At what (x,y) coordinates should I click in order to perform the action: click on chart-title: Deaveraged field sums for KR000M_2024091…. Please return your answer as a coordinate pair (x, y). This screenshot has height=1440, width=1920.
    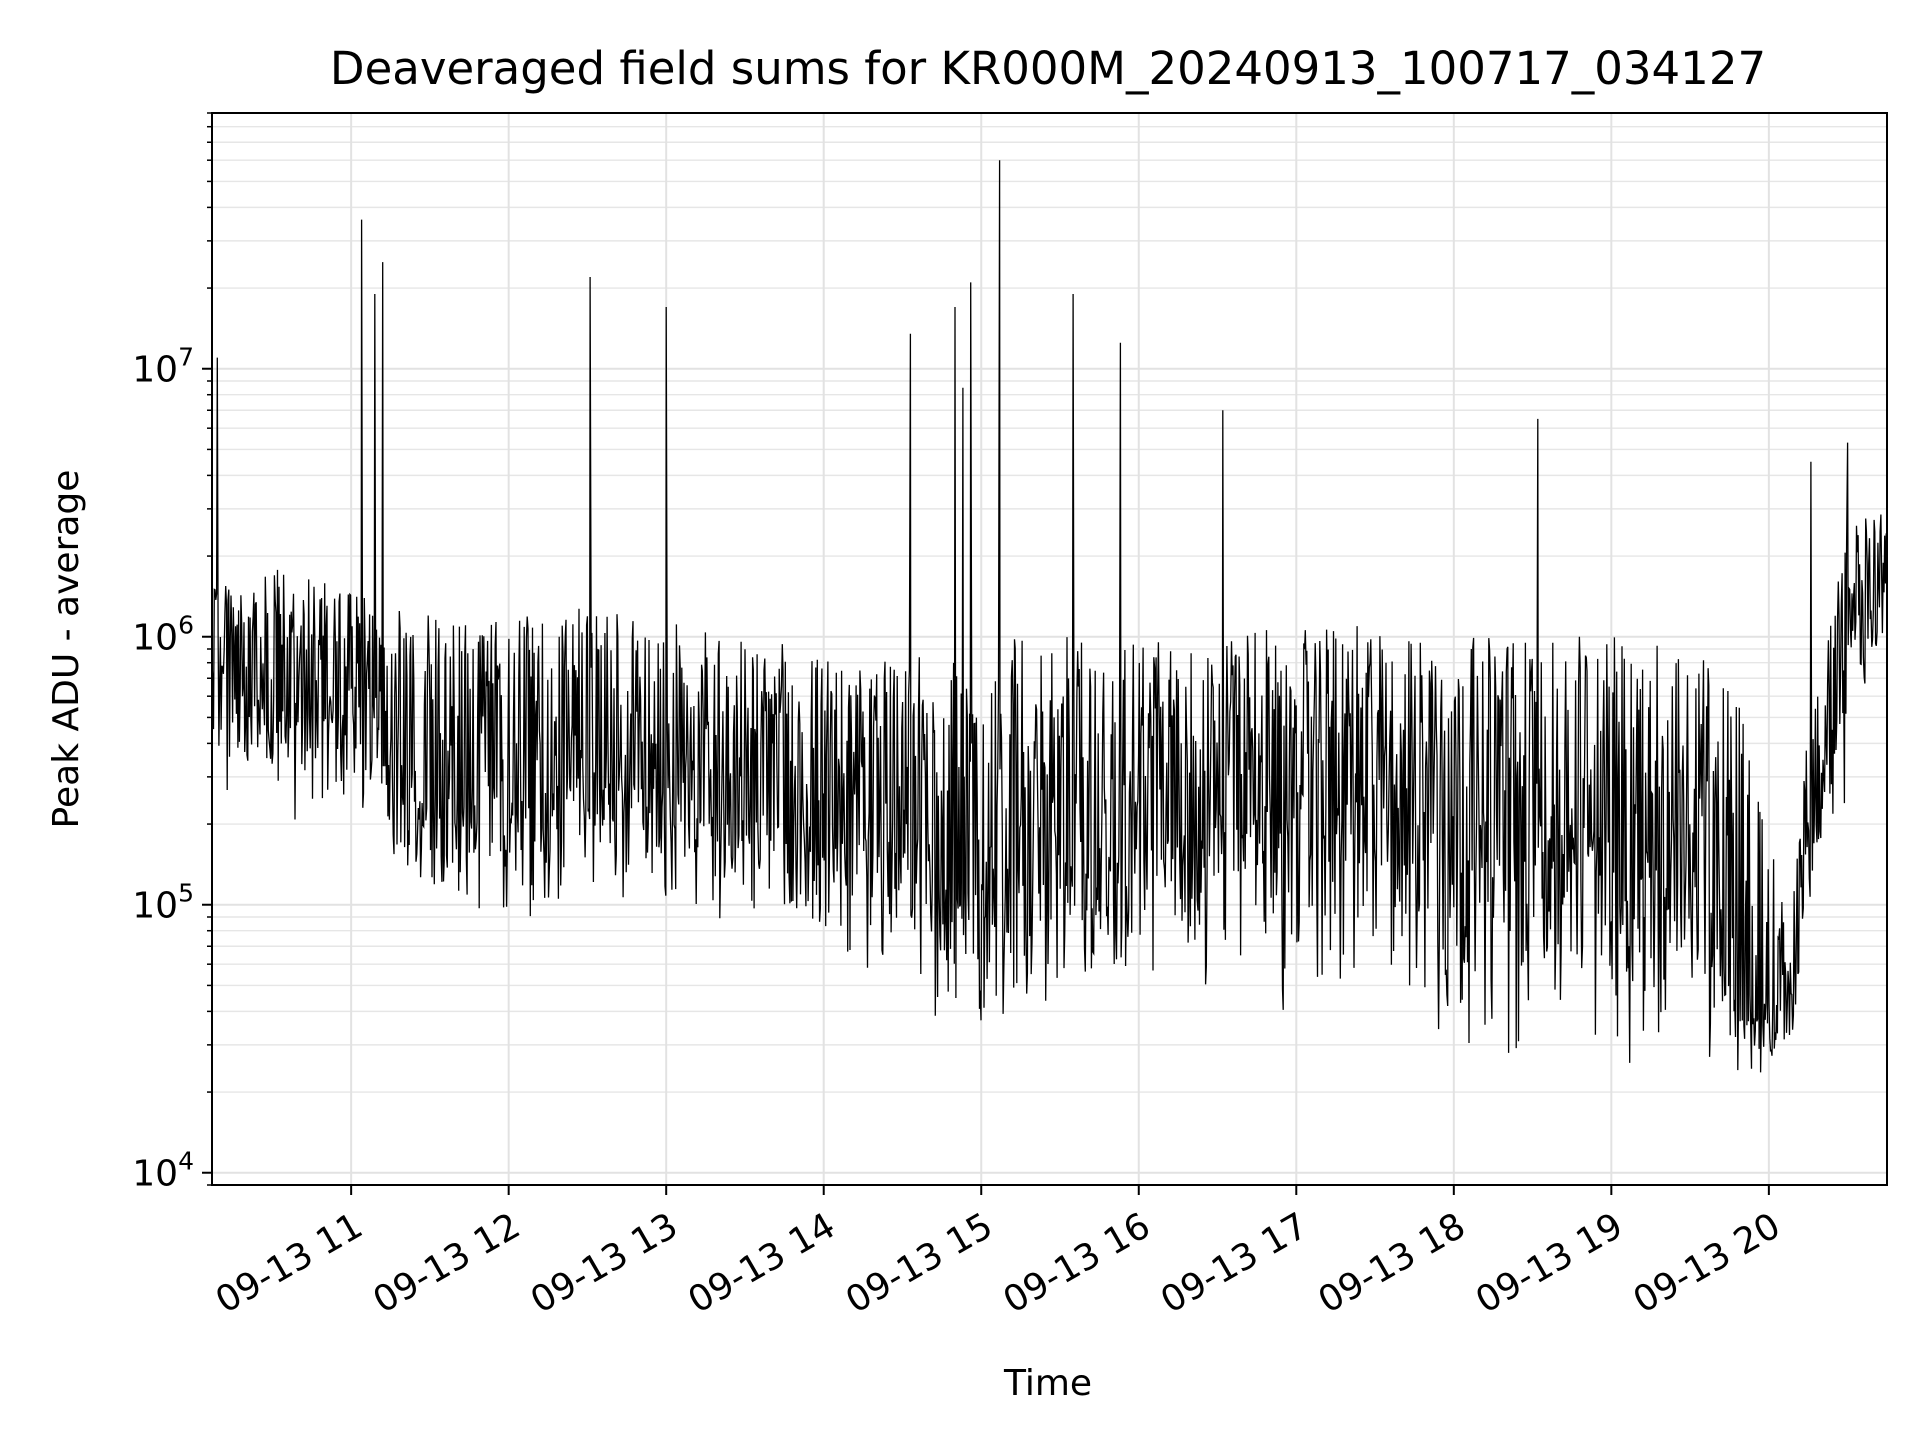
    Looking at the image, I should click on (1048, 68).